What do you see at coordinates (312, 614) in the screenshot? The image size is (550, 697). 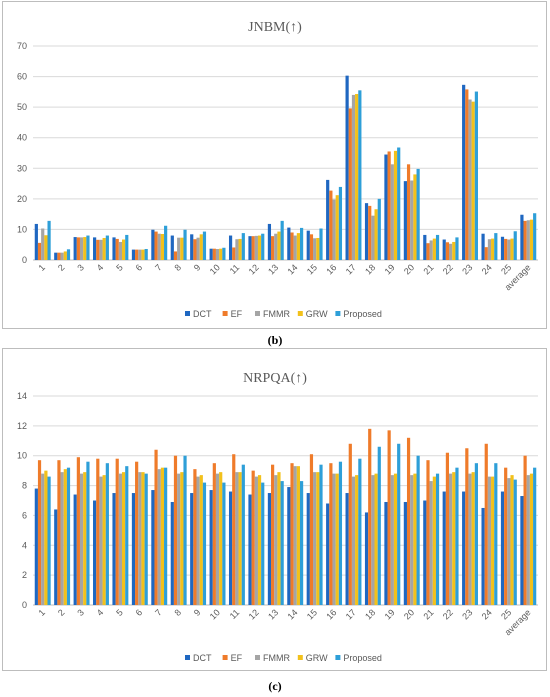 I see `x-tick-label: 15` at bounding box center [312, 614].